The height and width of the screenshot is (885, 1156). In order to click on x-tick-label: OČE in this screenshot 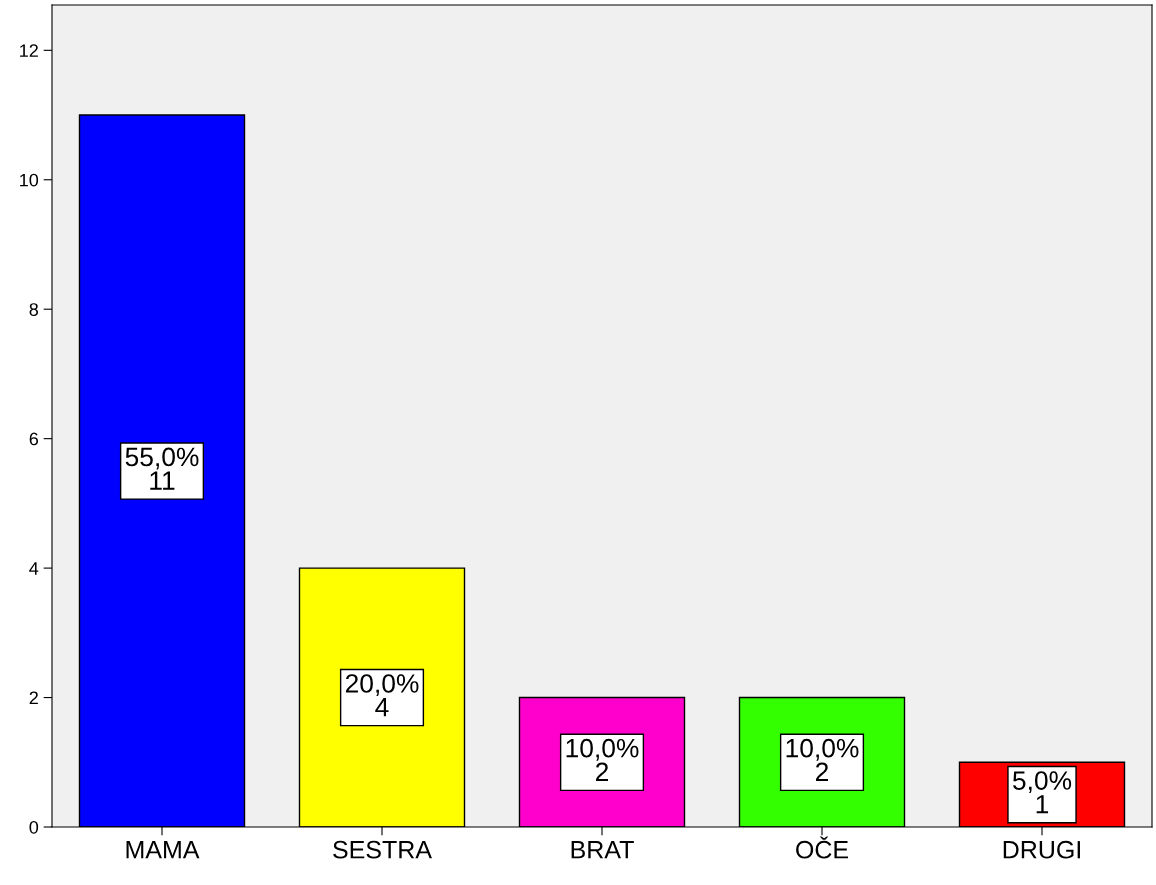, I will do `click(822, 847)`.